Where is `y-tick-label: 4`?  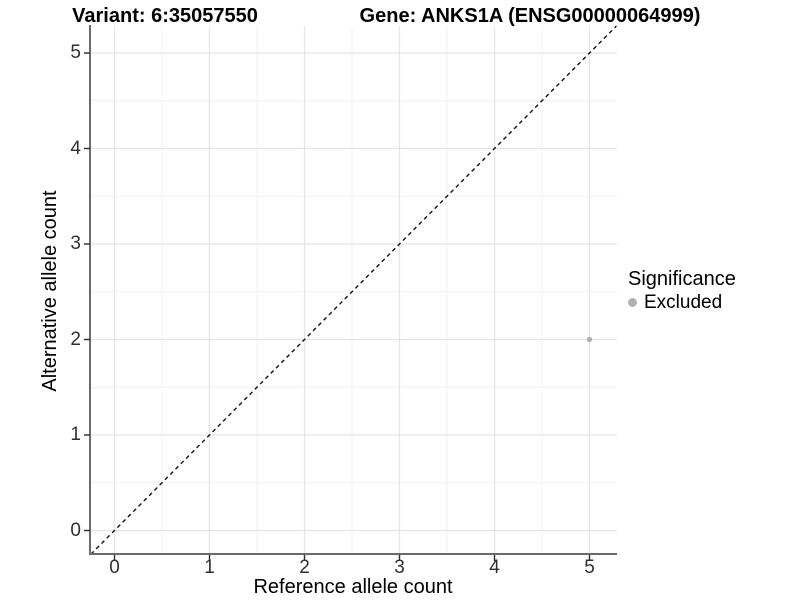
y-tick-label: 4 is located at coordinates (75, 148).